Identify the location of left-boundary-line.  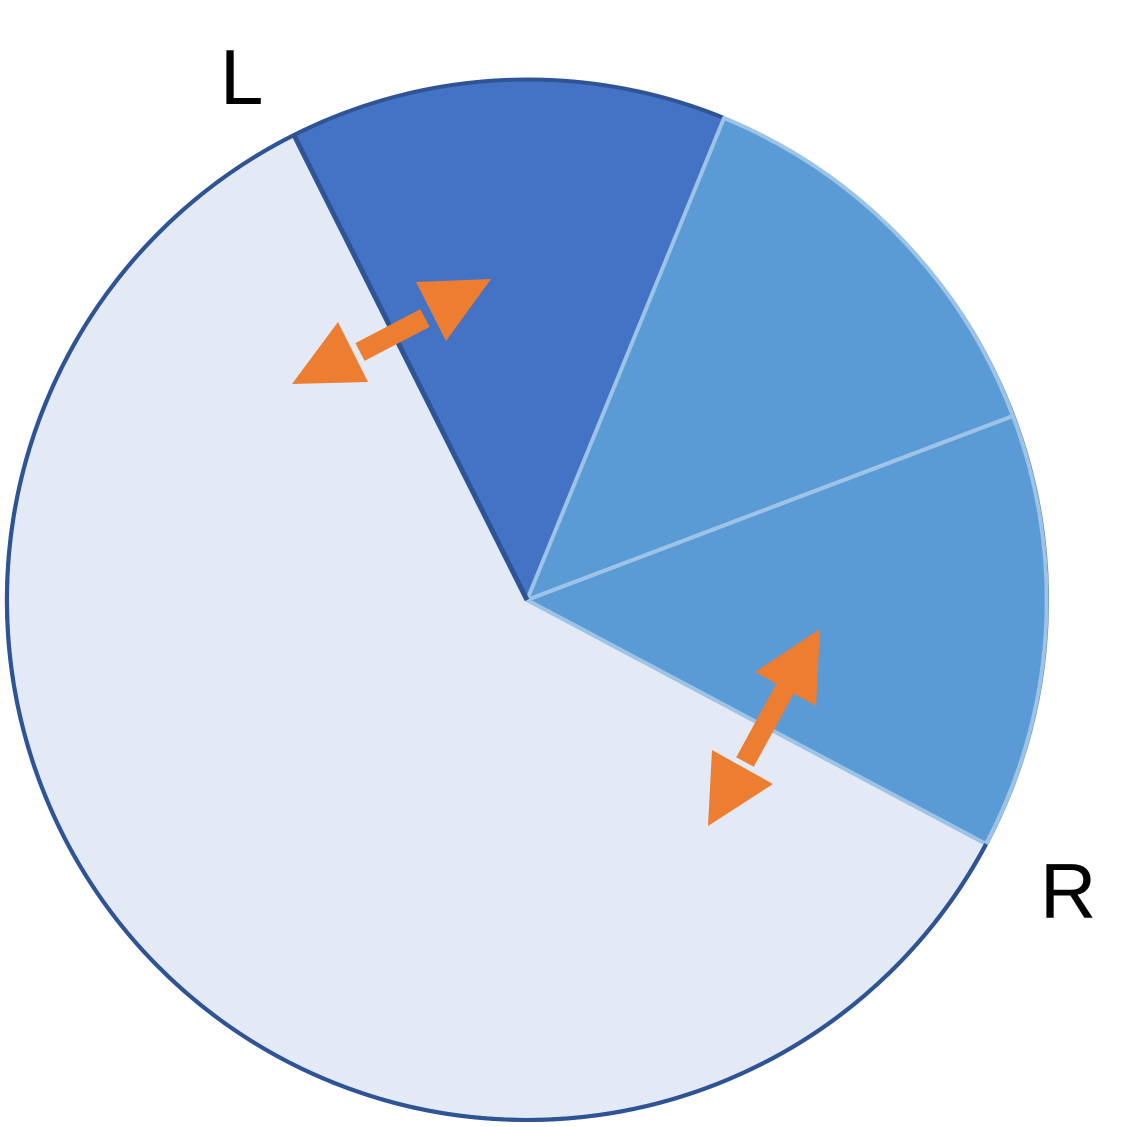
(410, 367).